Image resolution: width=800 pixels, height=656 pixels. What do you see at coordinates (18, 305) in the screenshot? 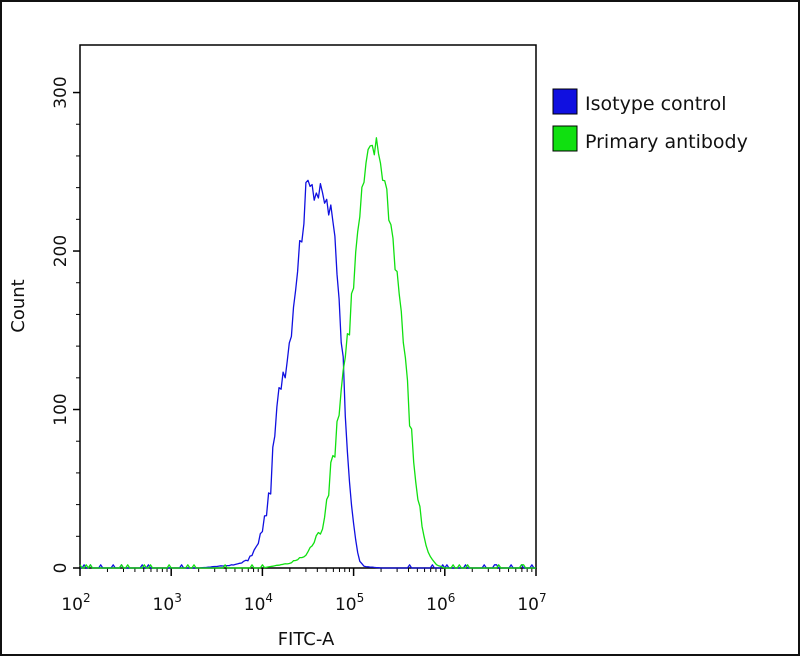
I see `y-axis-title: Count` at bounding box center [18, 305].